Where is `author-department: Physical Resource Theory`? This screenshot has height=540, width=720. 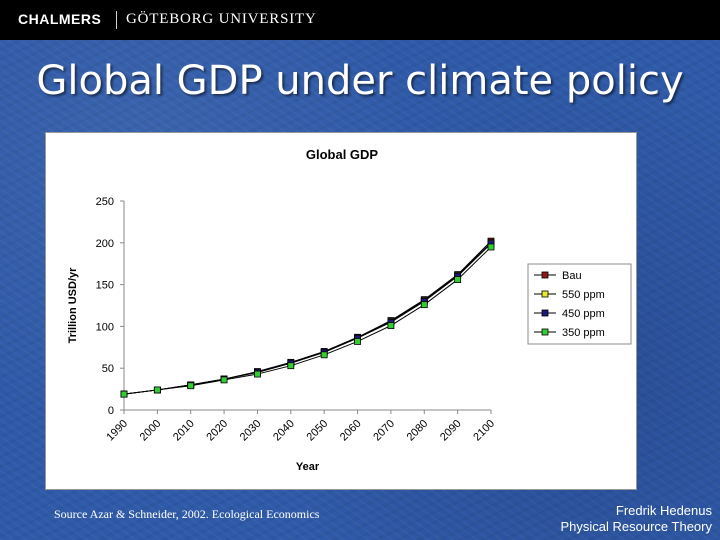 author-department: Physical Resource Theory is located at coordinates (636, 526).